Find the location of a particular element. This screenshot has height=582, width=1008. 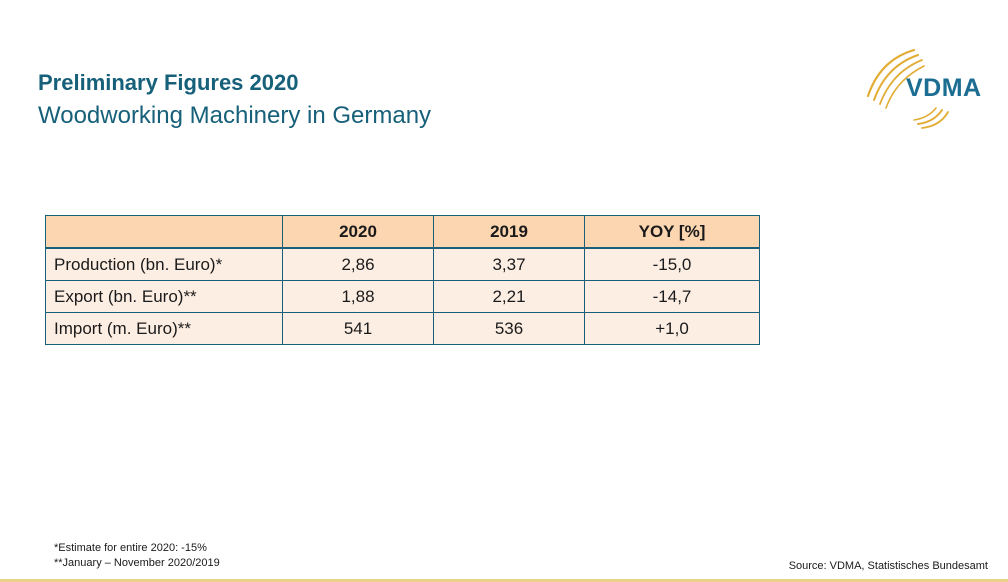

header-cell-label is located at coordinates (164, 232).